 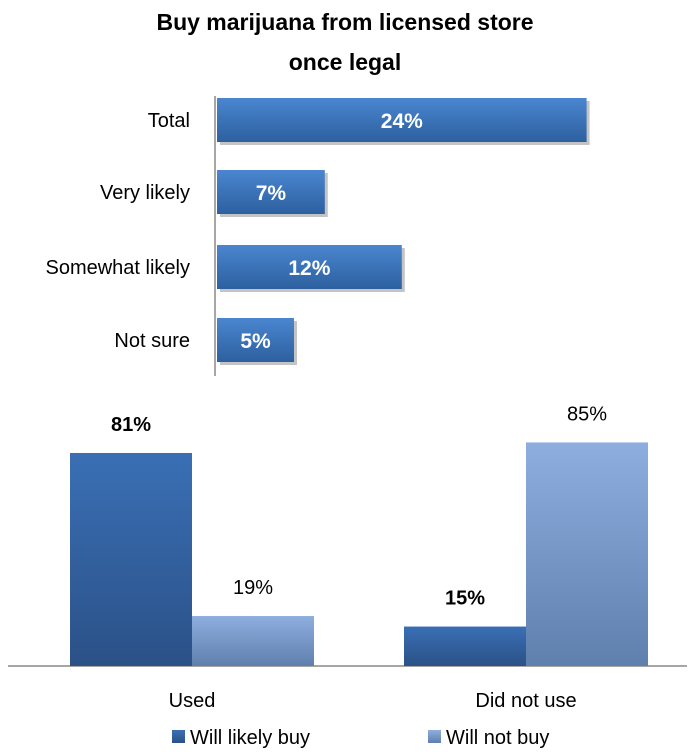 I want to click on value-label-used-will-likely-buy: 81%, so click(x=131, y=425).